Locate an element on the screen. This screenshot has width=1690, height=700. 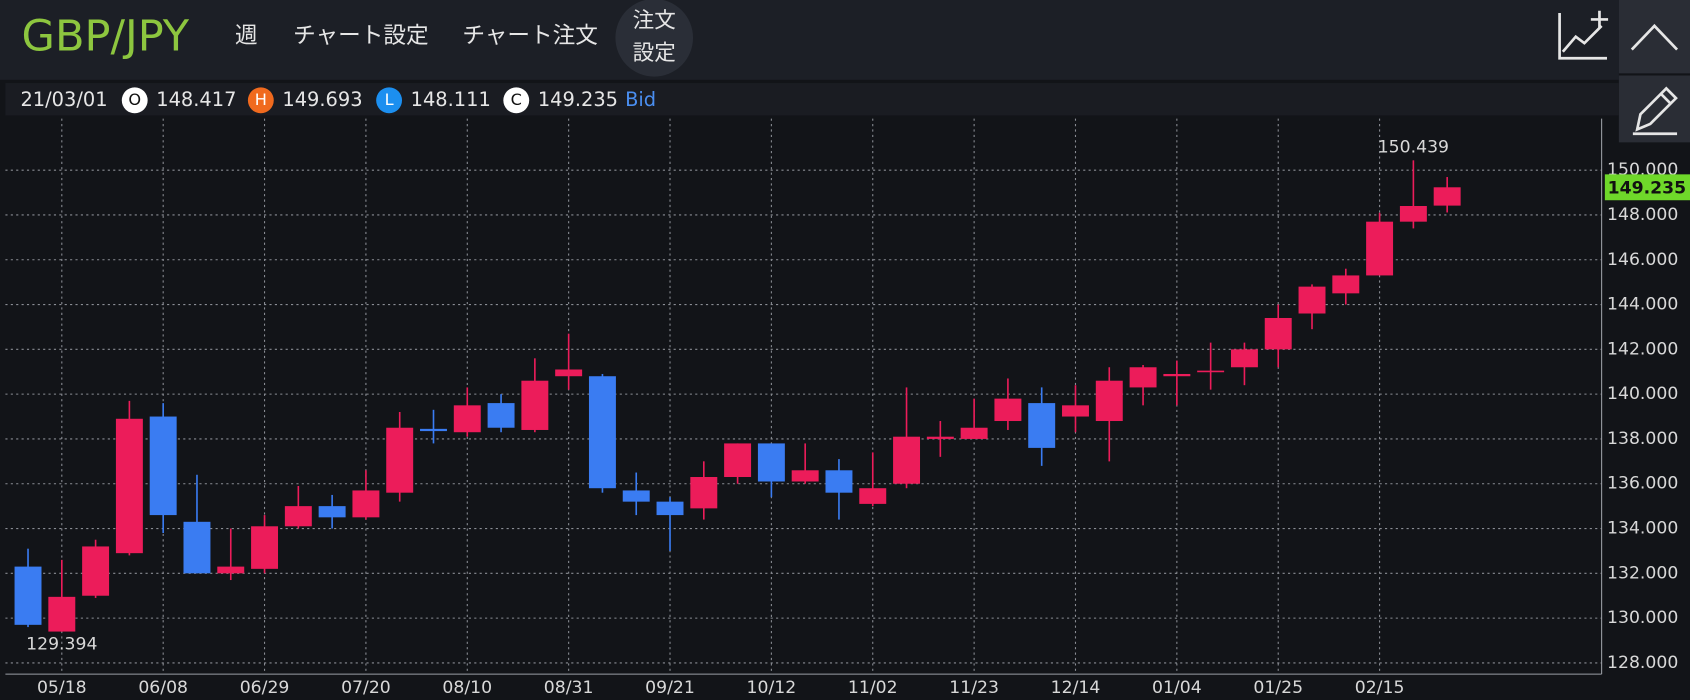
info-bar is located at coordinates (812, 99).